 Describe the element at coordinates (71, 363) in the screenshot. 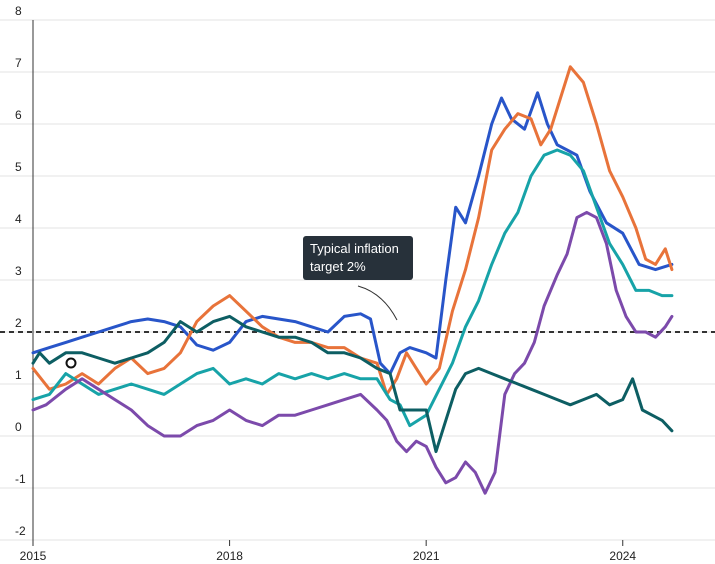

I see `highlight-marker` at that location.